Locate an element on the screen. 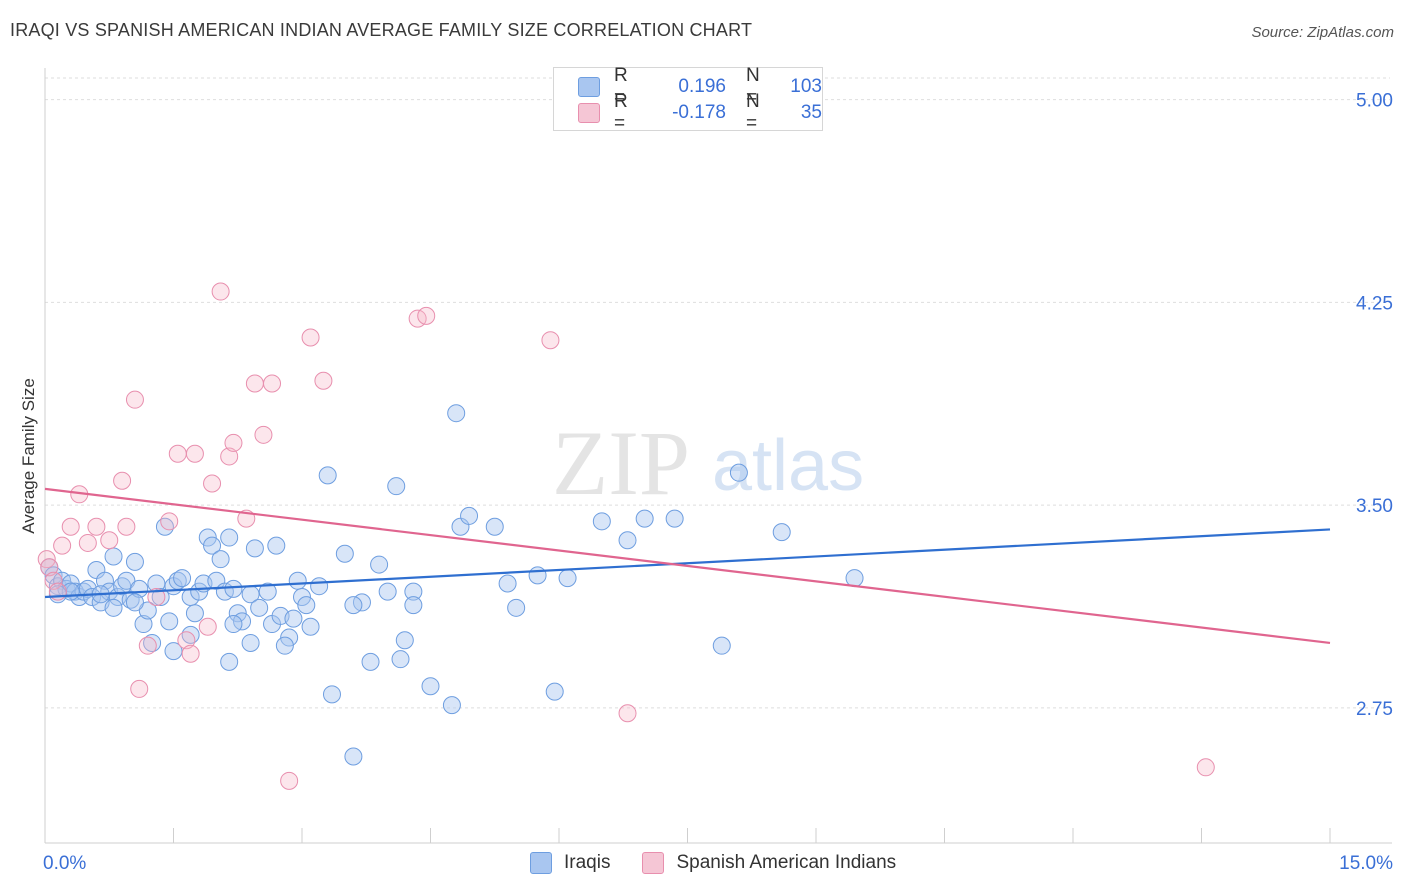 The image size is (1406, 892). y-tick-label: 3.50 is located at coordinates (1374, 506).